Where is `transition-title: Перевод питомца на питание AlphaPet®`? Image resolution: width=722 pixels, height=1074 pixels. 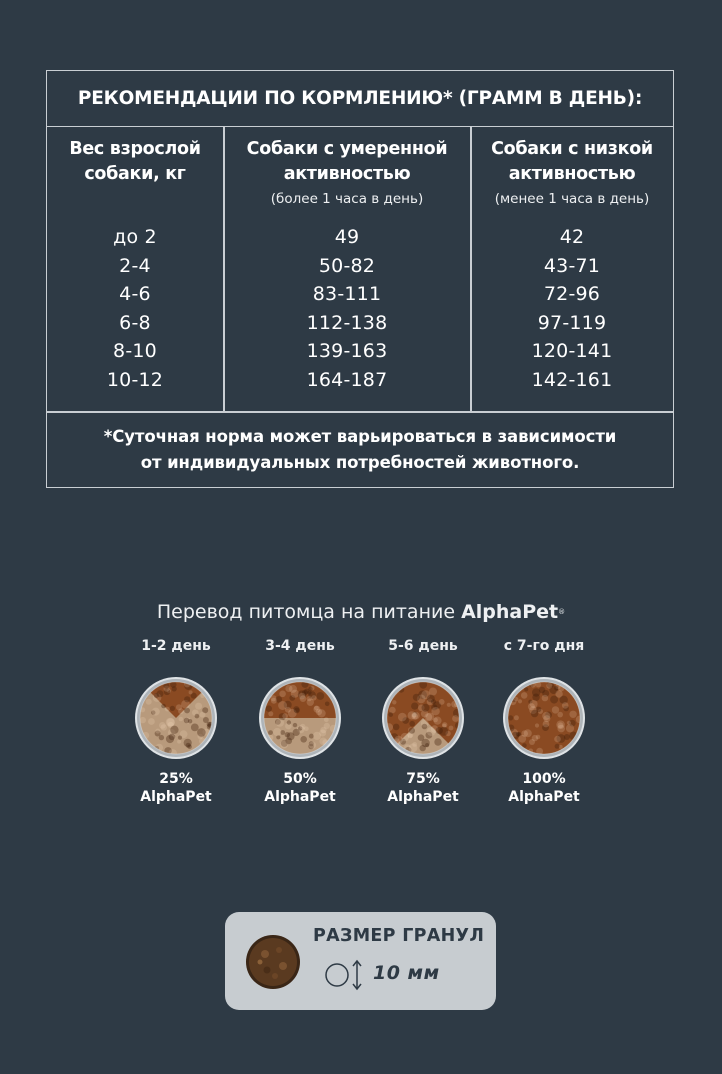
transition-title: Перевод питомца на питание AlphaPet® is located at coordinates (361, 612).